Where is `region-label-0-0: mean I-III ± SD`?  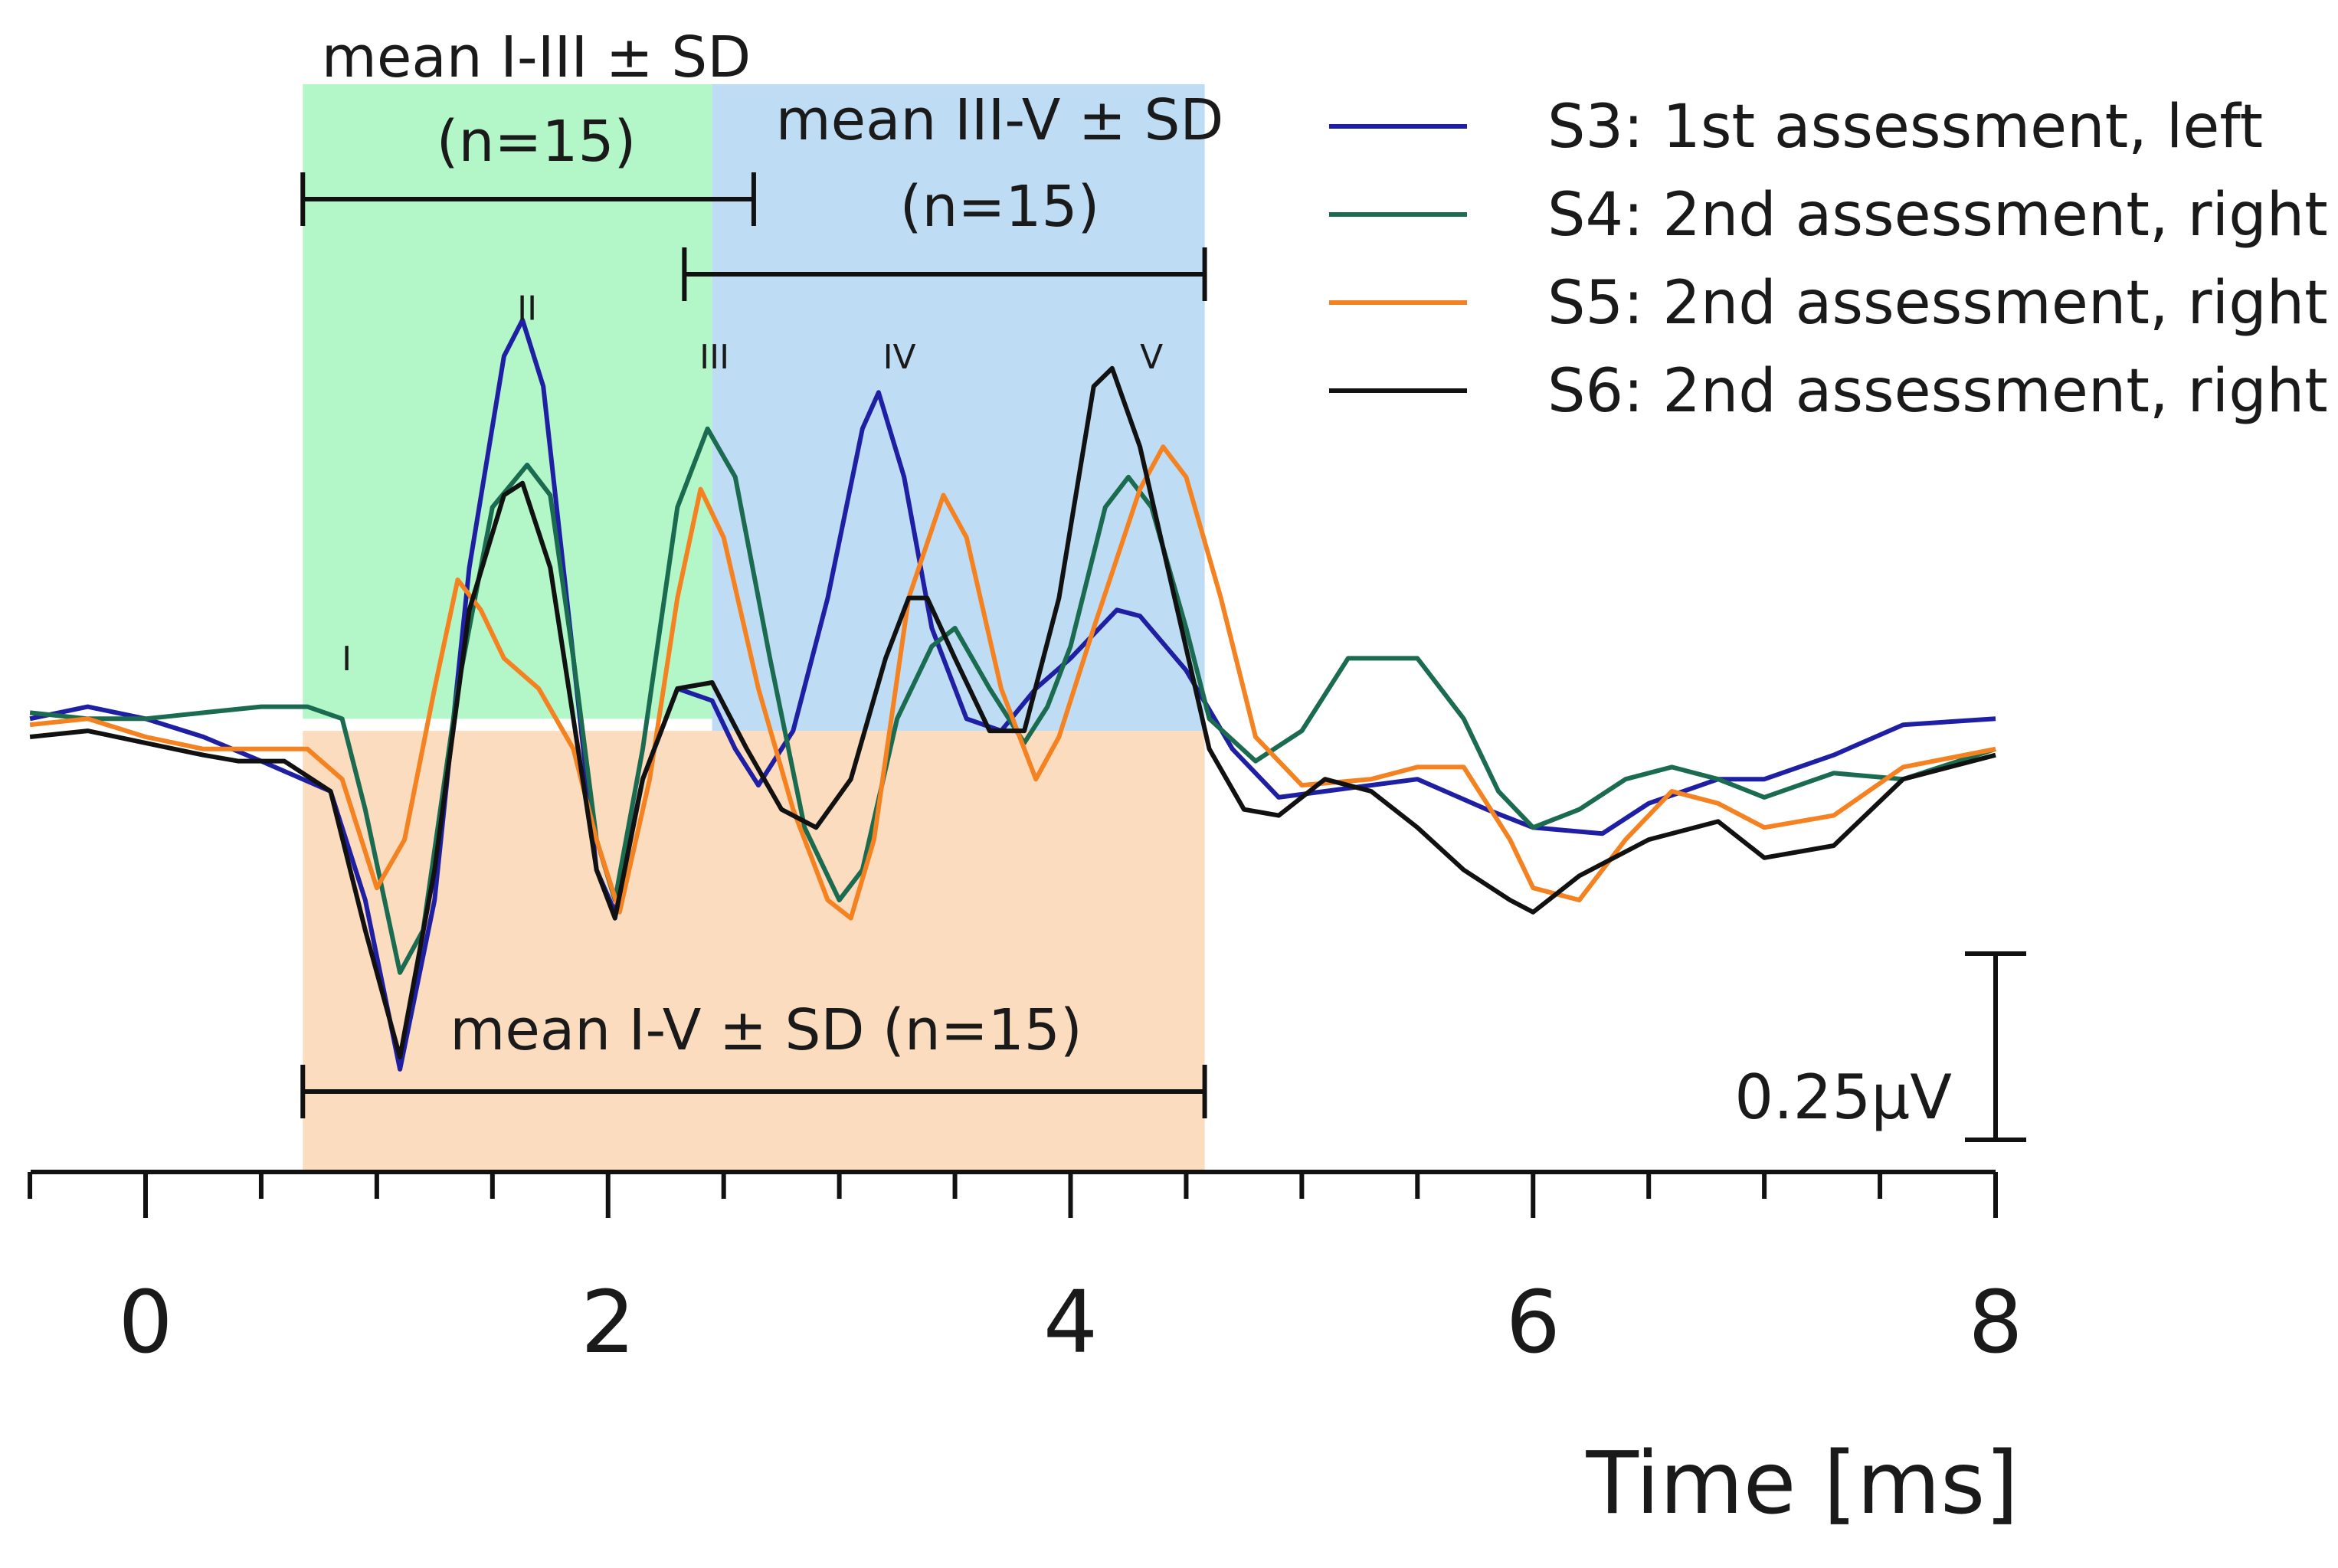
region-label-0-0: mean I-III ± SD is located at coordinates (536, 57).